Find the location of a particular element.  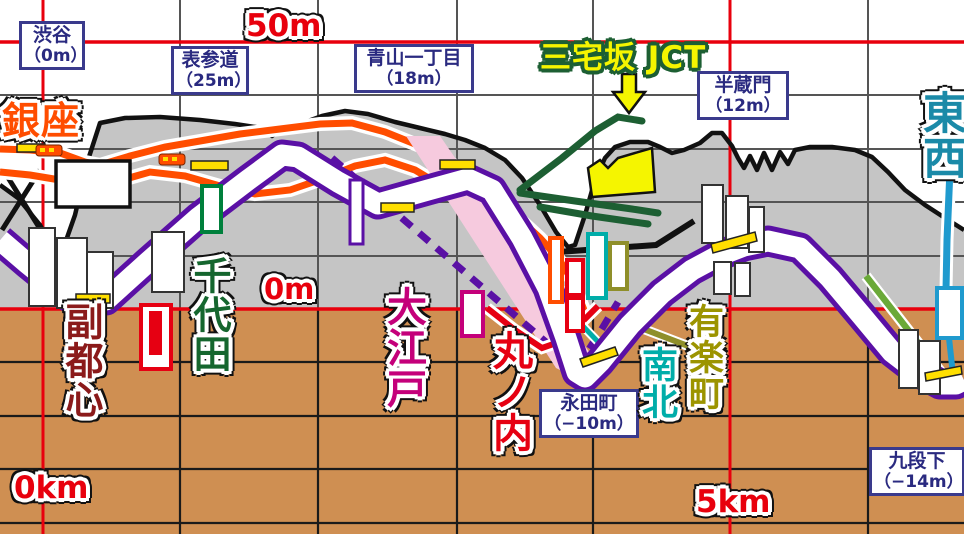

station-label-hanzomon: 半蔵門 （12m） is located at coordinates (743, 96).